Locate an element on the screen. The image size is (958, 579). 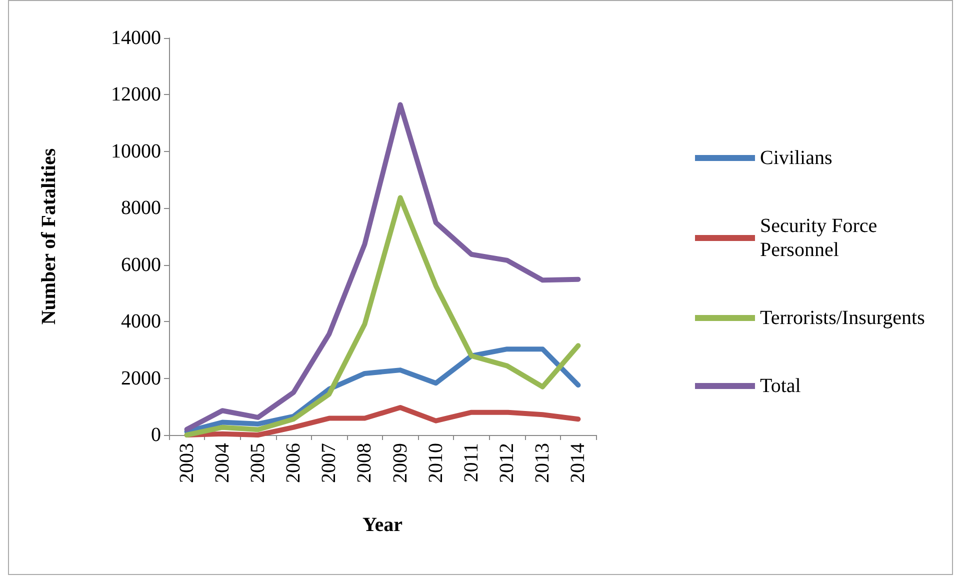
y-axis-title: Number of Fatalities is located at coordinates (49, 236).